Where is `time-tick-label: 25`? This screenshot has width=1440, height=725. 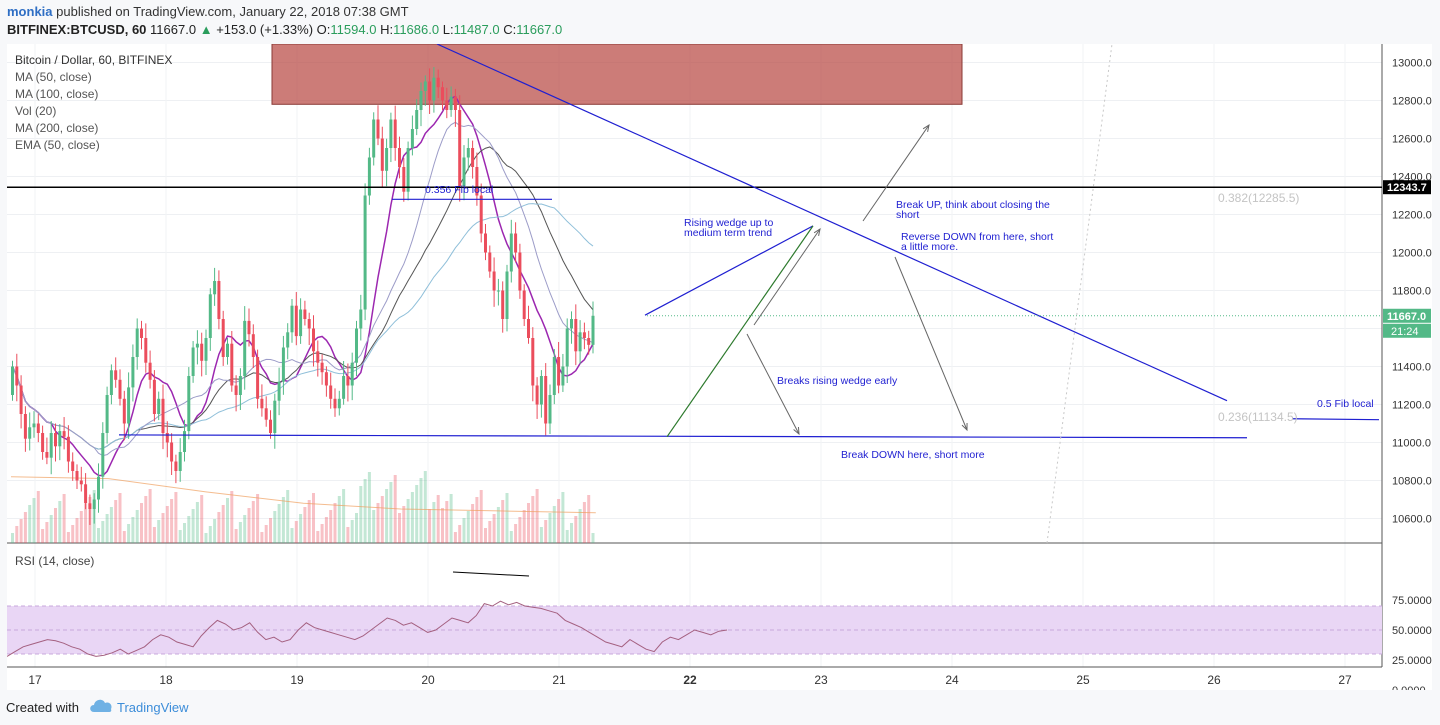 time-tick-label: 25 is located at coordinates (1083, 680).